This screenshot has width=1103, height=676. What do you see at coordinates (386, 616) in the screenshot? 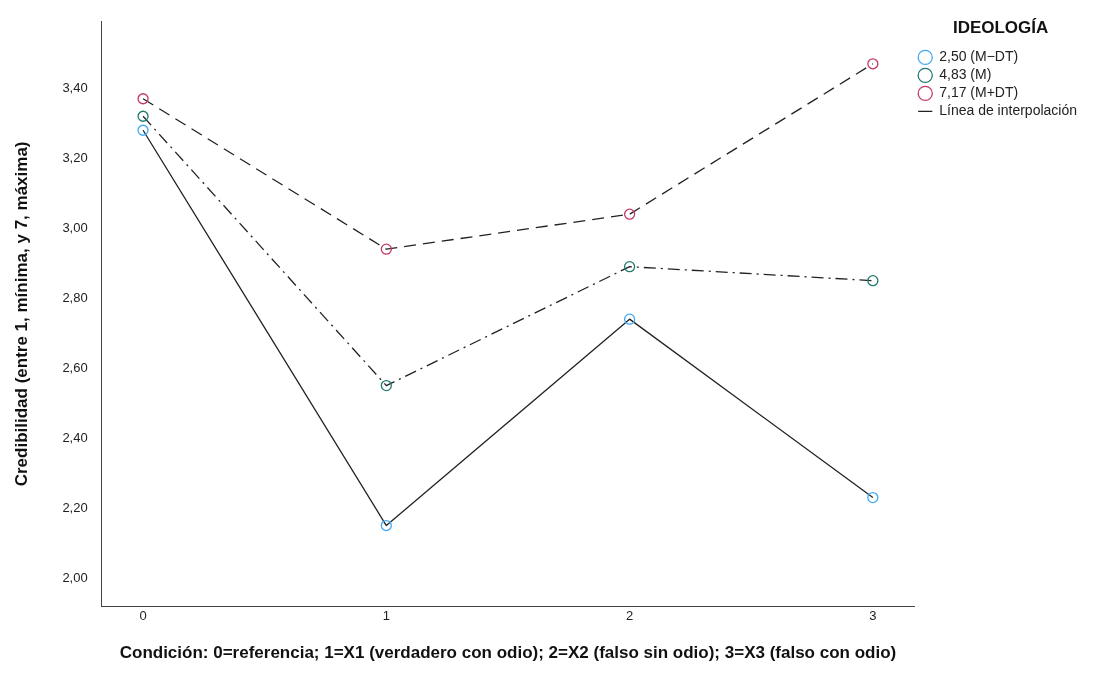
I see `x-tick-label: 1` at bounding box center [386, 616].